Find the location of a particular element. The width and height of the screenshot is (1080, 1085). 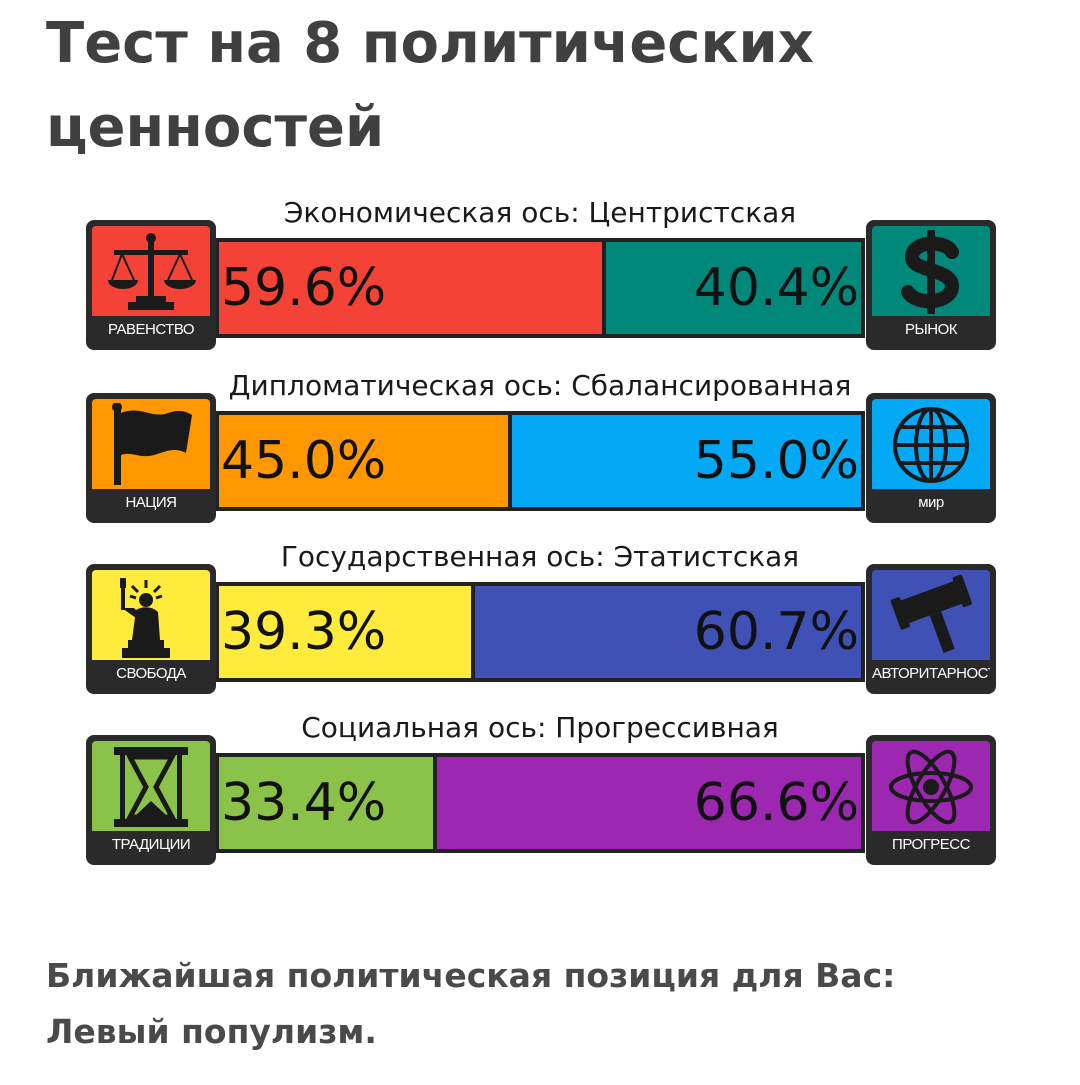

emblem-caption: НАЦИЯ is located at coordinates (151, 502).